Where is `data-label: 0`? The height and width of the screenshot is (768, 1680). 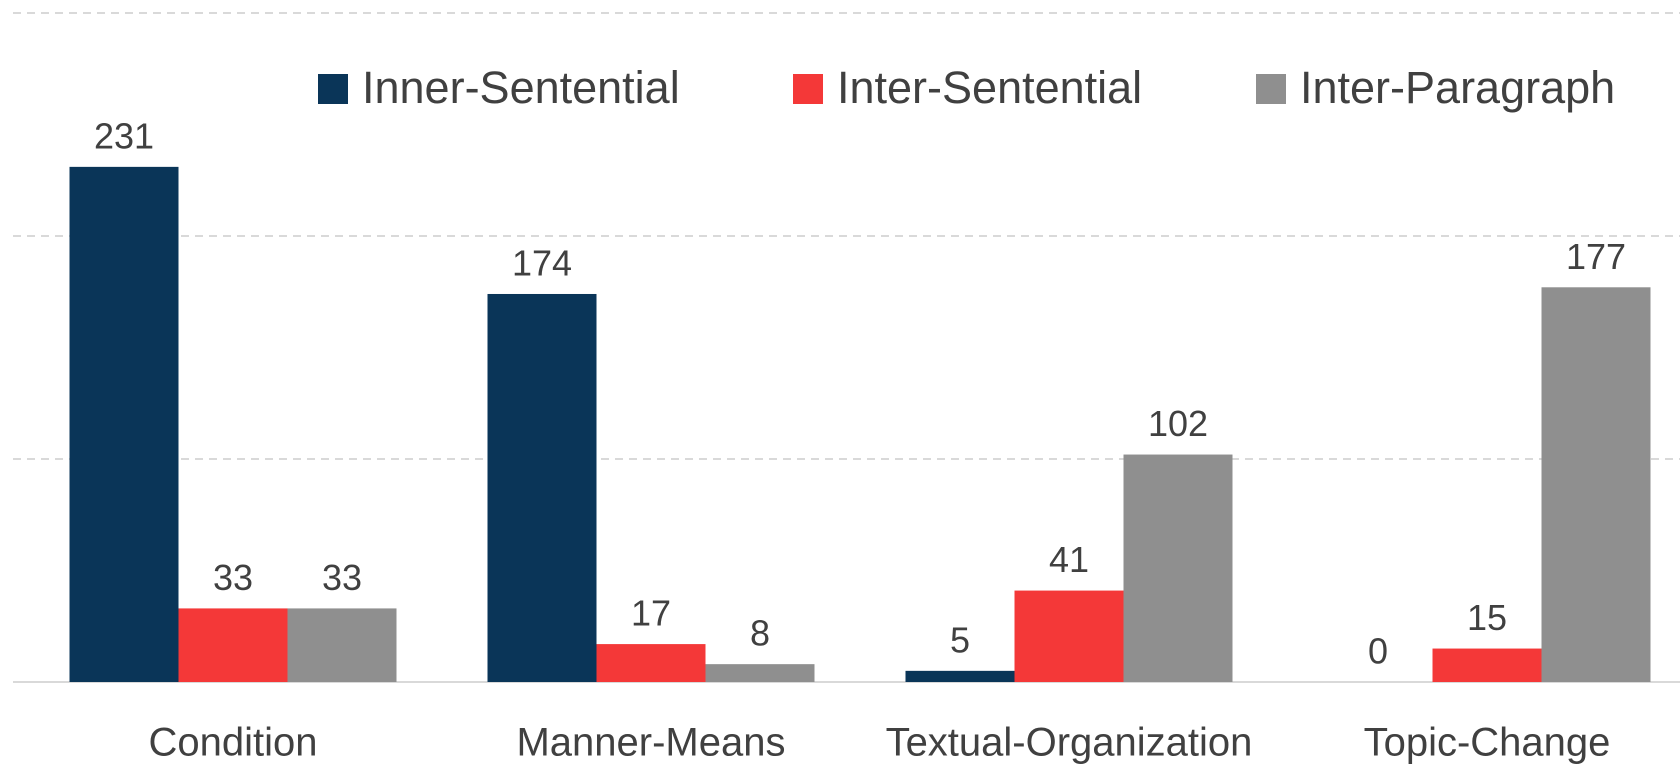 data-label: 0 is located at coordinates (1378, 651).